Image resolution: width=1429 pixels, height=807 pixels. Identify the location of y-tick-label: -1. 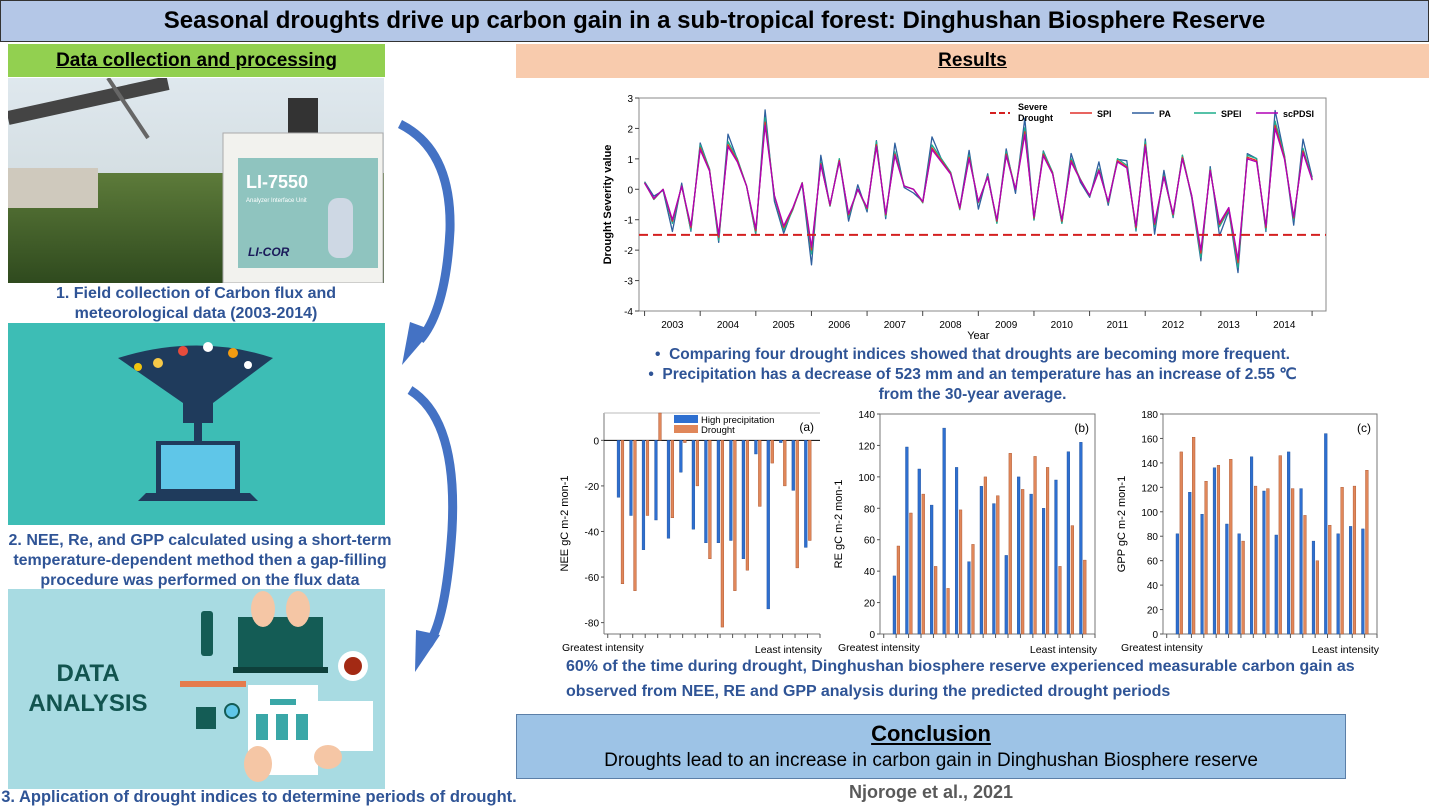
(628, 221).